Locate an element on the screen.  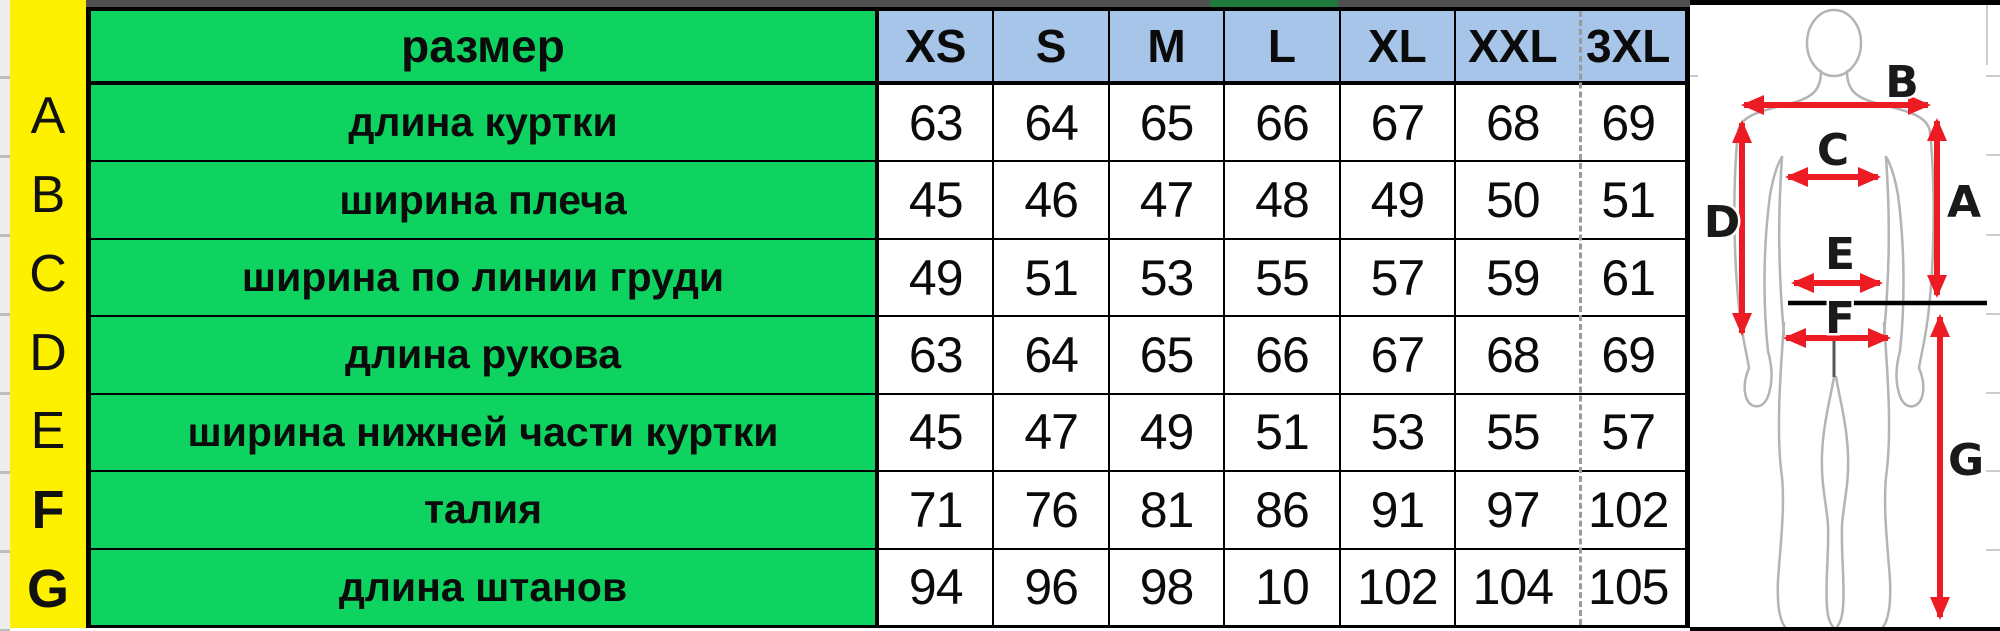
value-cell: 57 is located at coordinates (1398, 277).